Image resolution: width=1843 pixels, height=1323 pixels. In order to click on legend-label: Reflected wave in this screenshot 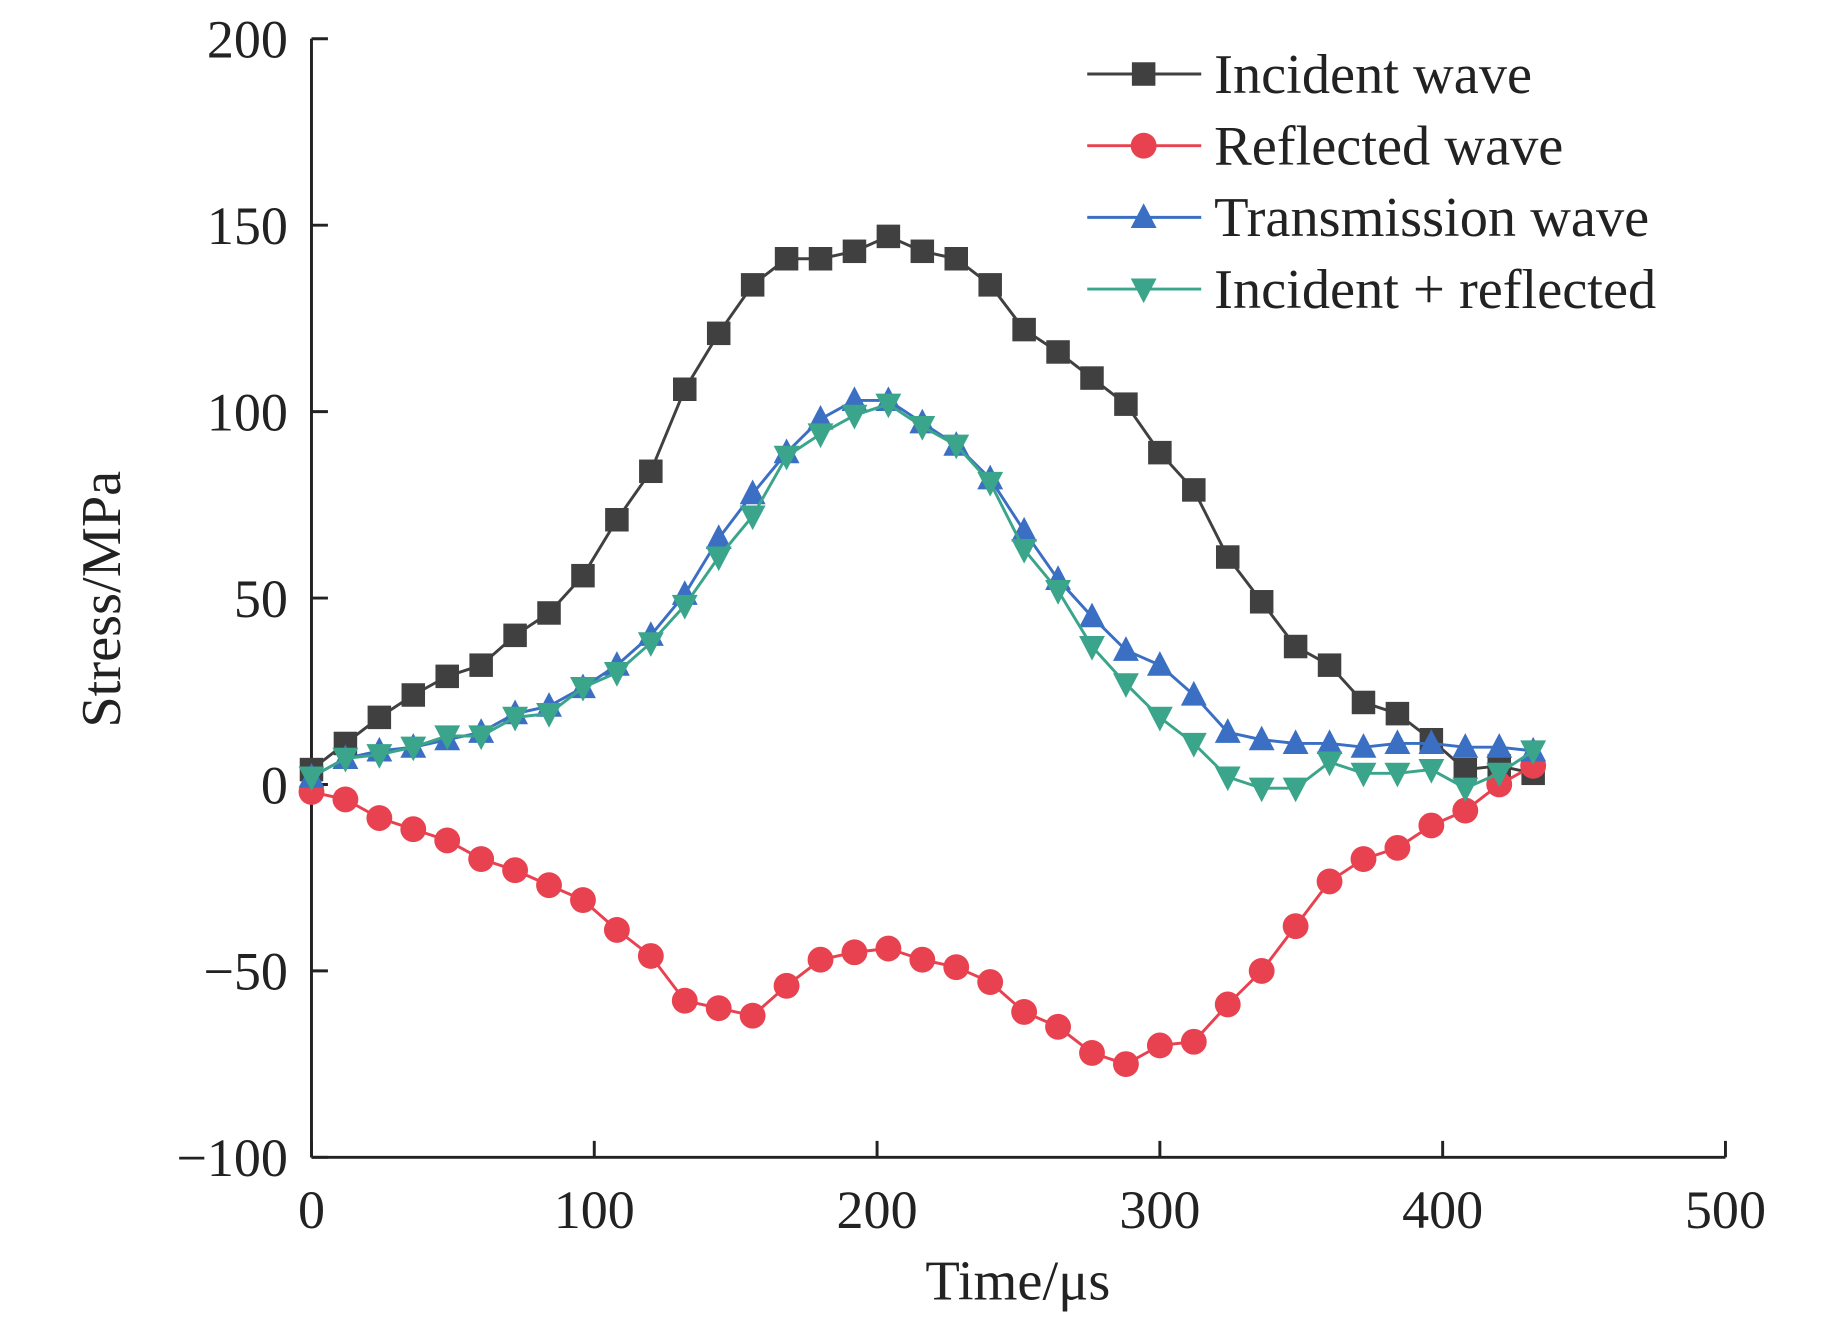, I will do `click(1388, 147)`.